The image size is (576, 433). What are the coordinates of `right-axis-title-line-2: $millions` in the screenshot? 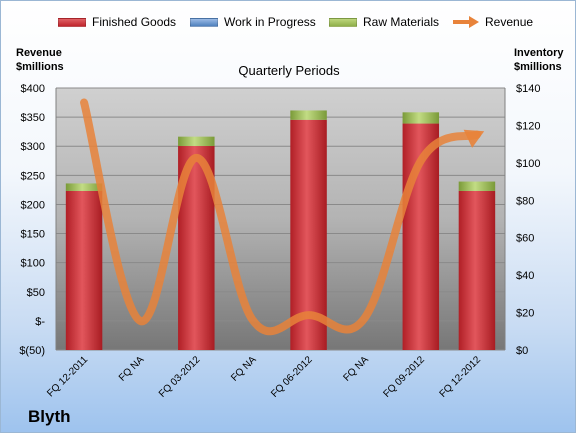 It's located at (538, 67).